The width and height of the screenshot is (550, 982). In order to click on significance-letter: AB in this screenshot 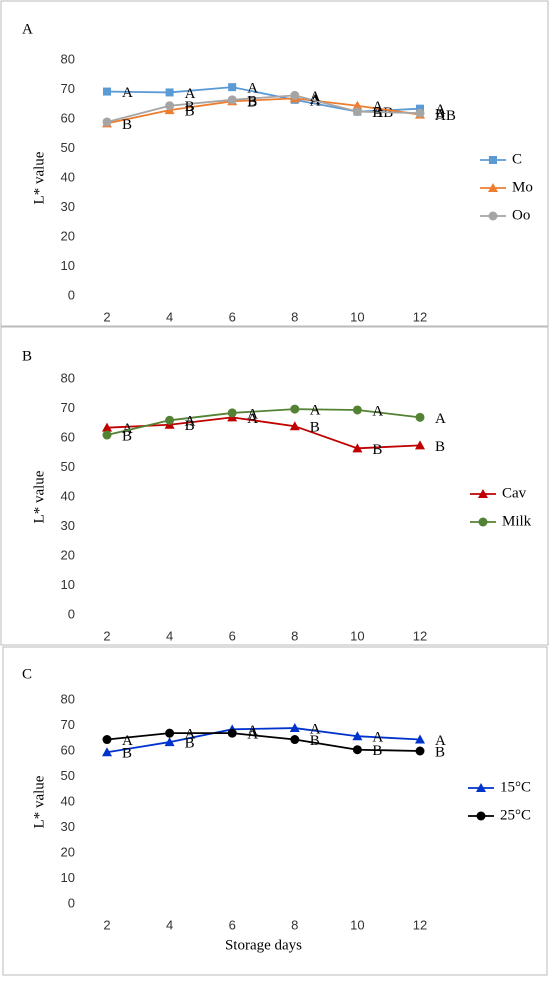, I will do `click(445, 116)`.